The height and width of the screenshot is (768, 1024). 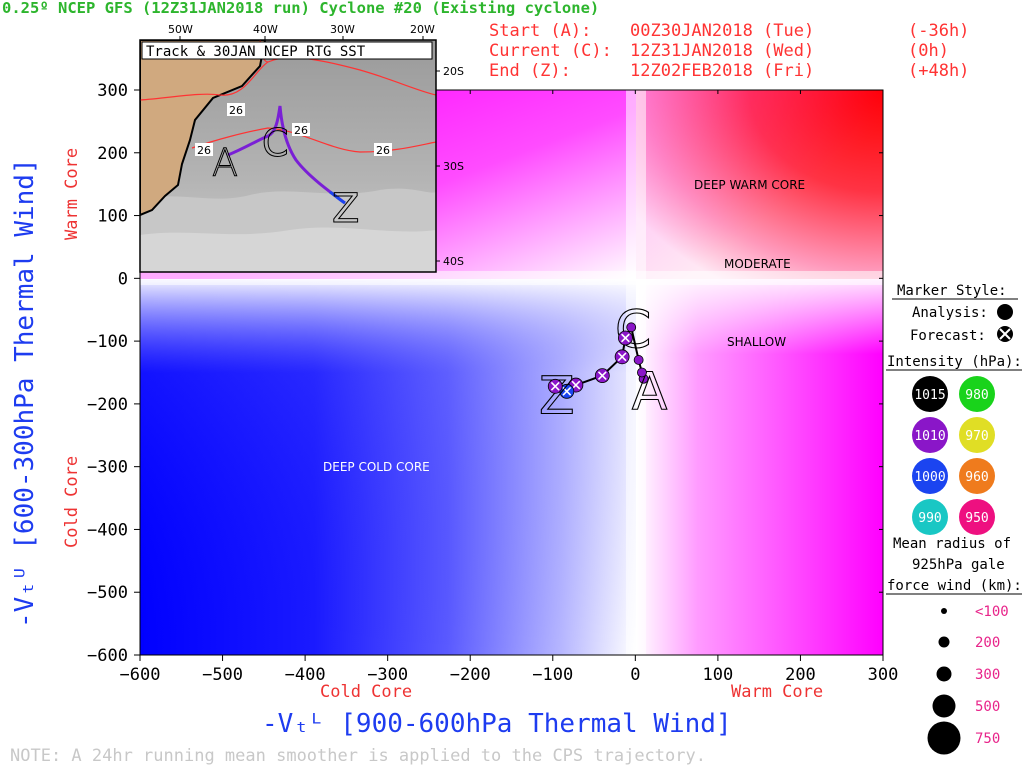 What do you see at coordinates (342, 29) in the screenshot?
I see `inset-lon-30w: 30W` at bounding box center [342, 29].